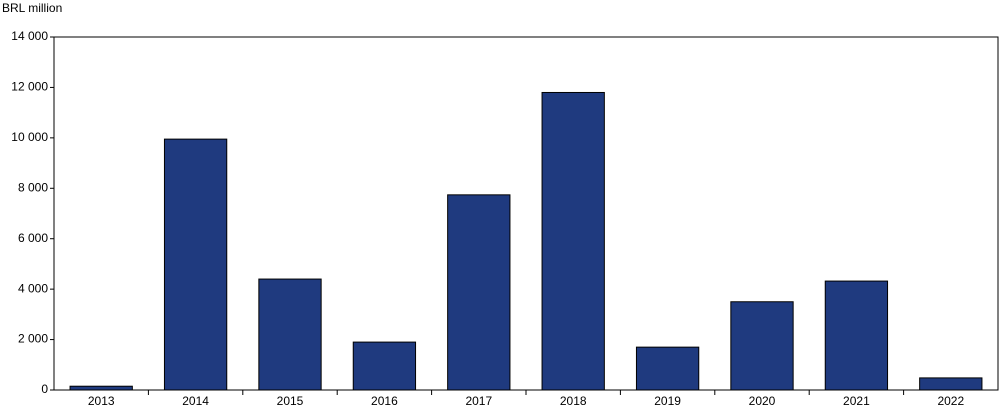  I want to click on x-tick-label: 2019, so click(667, 401).